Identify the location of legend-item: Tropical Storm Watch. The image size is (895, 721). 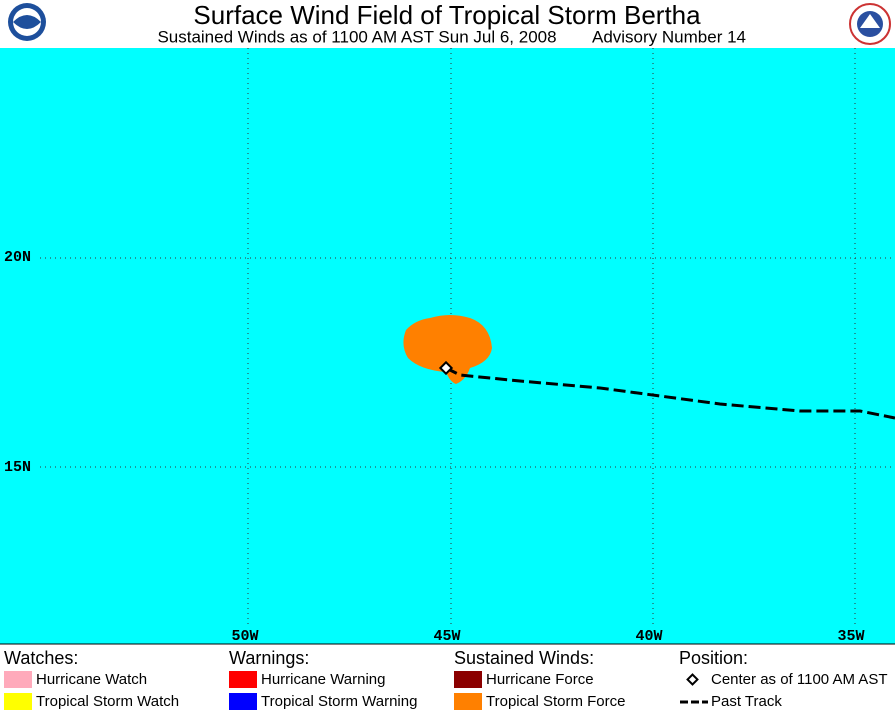
(107, 701).